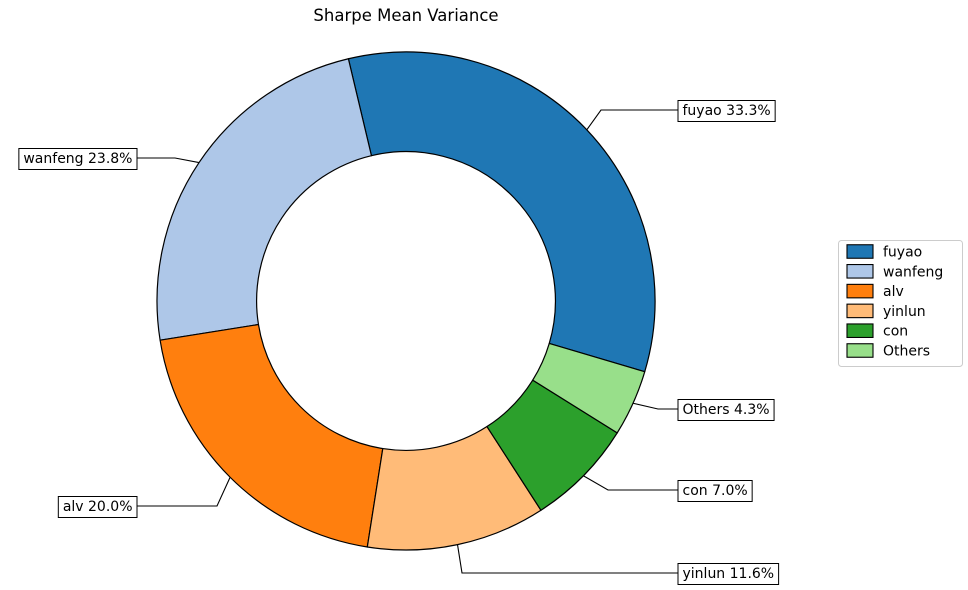  I want to click on legend-swatch-yinlun, so click(860, 311).